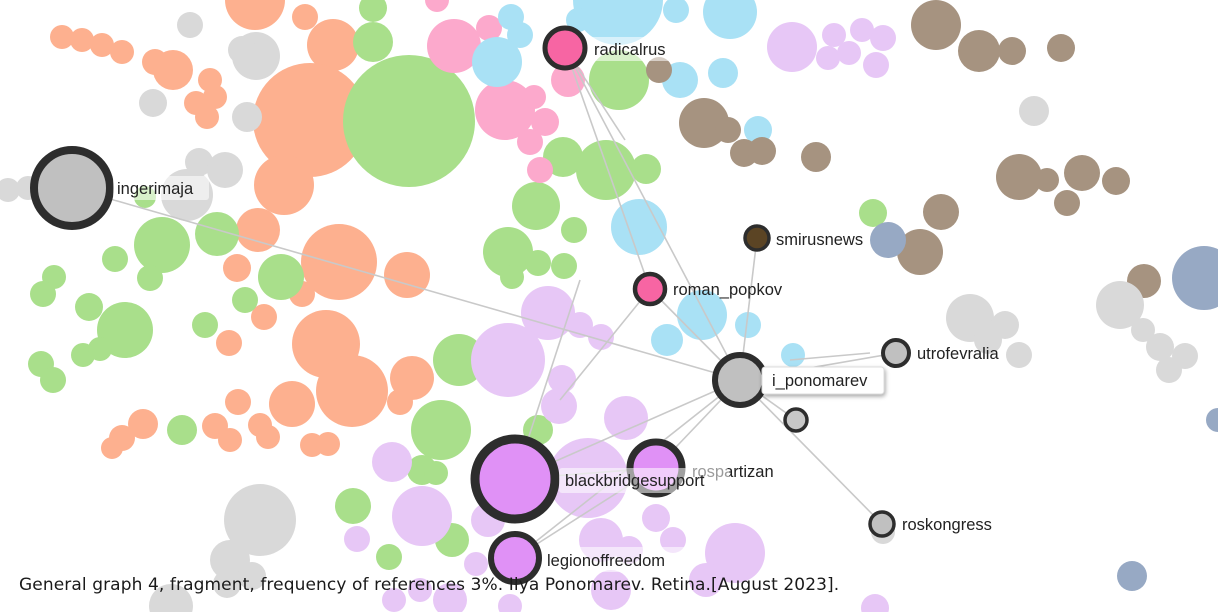 This screenshot has width=1218, height=612. Describe the element at coordinates (630, 50) in the screenshot. I see `label-radicalrus: radicalrus` at that location.